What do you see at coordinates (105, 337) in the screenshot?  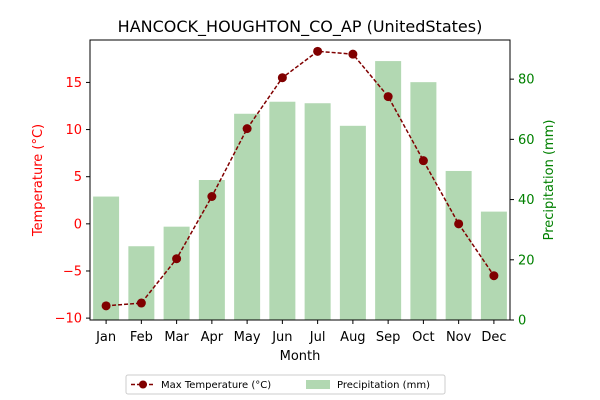 I see `x-tick-label: Jan` at bounding box center [105, 337].